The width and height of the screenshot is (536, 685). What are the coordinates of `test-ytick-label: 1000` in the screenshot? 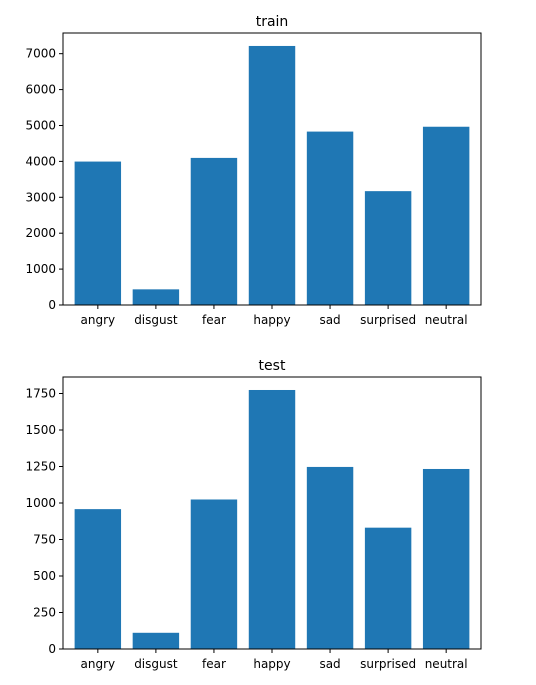 It's located at (40, 503).